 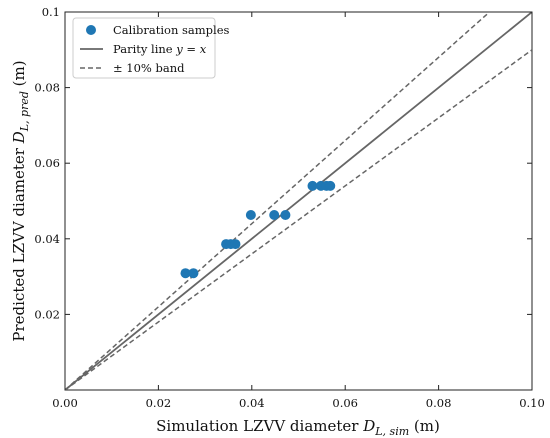 What do you see at coordinates (47, 163) in the screenshot?
I see `y-tick-label-2: 0.06` at bounding box center [47, 163].